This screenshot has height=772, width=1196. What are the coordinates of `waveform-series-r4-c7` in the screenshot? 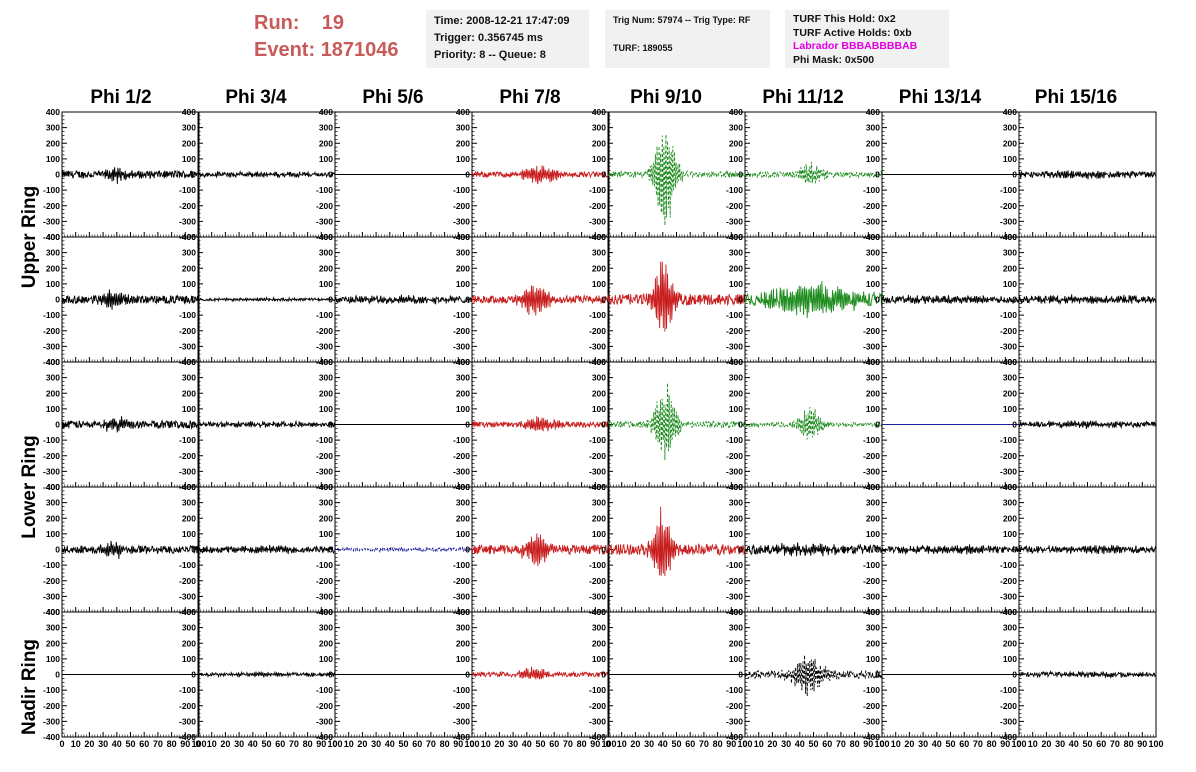 It's located at (1087, 674).